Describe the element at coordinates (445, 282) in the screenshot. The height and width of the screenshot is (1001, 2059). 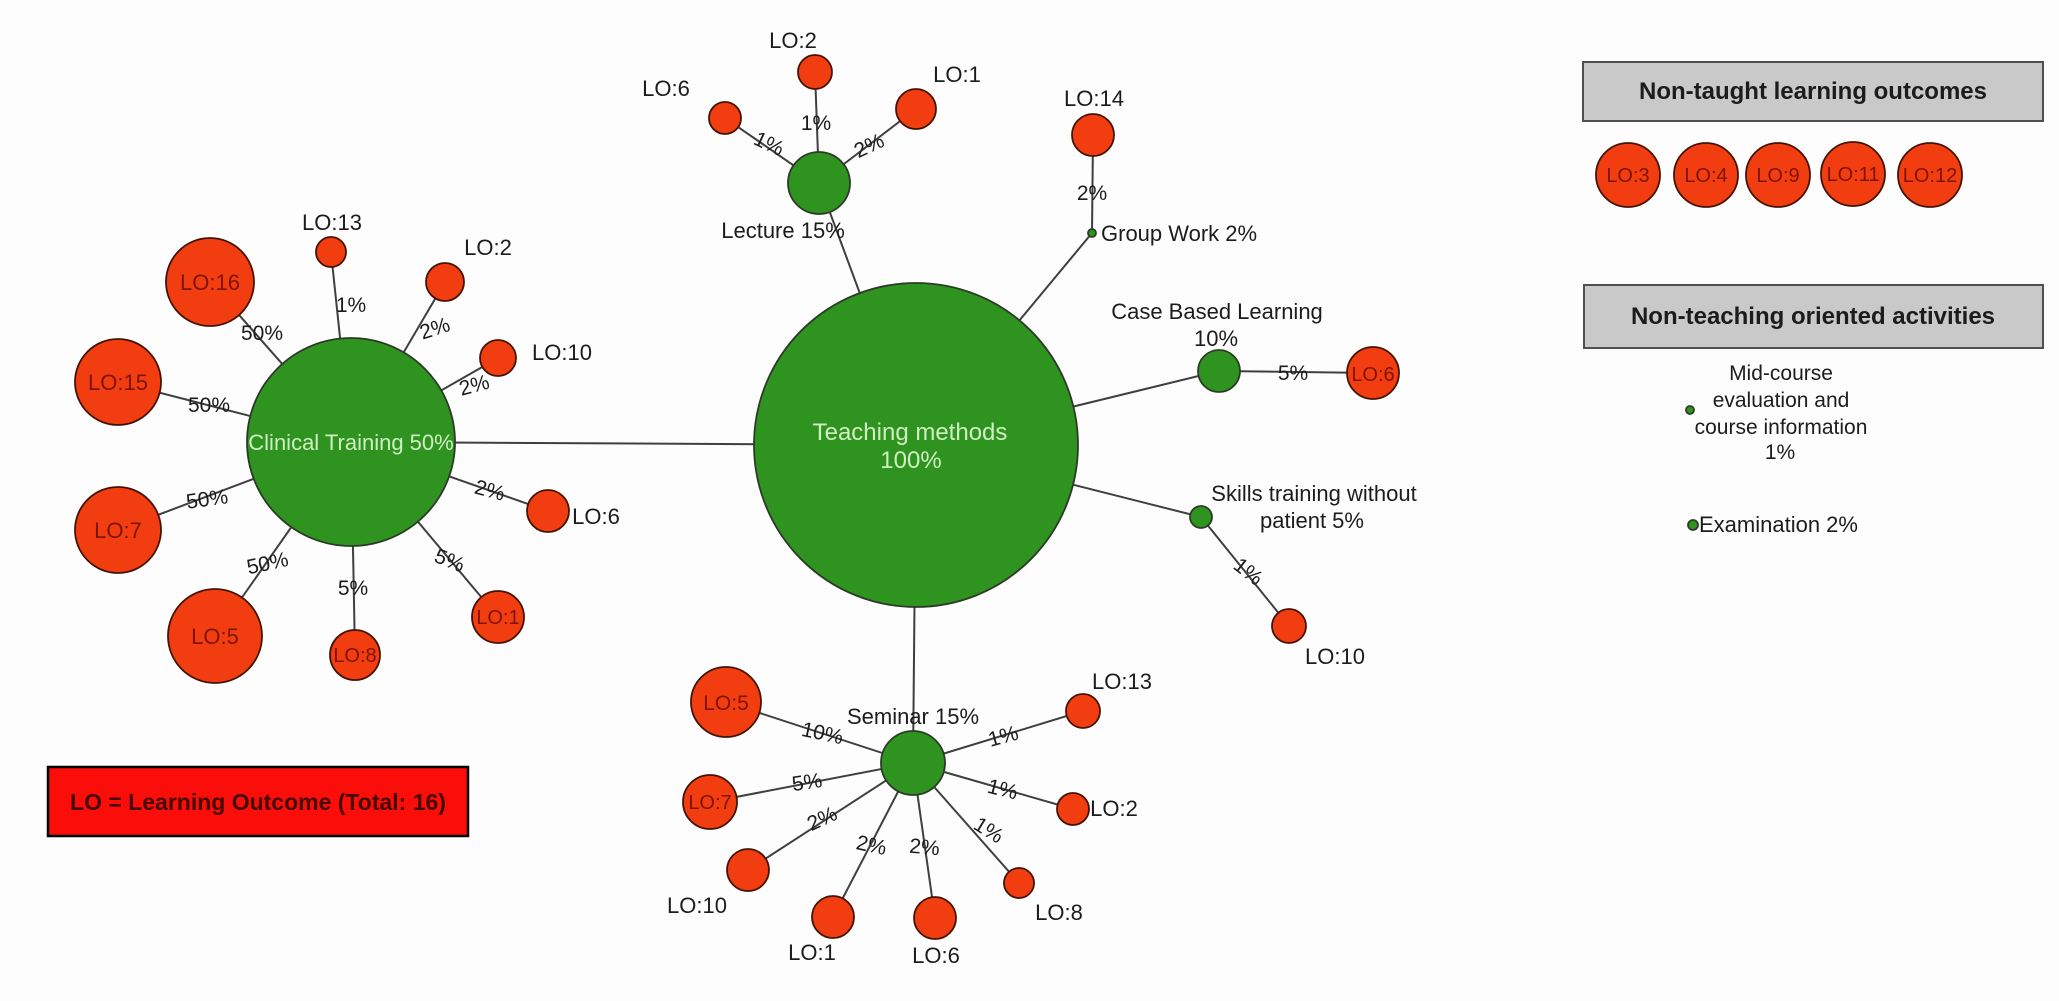
I see `node-lo2-clinical` at that location.